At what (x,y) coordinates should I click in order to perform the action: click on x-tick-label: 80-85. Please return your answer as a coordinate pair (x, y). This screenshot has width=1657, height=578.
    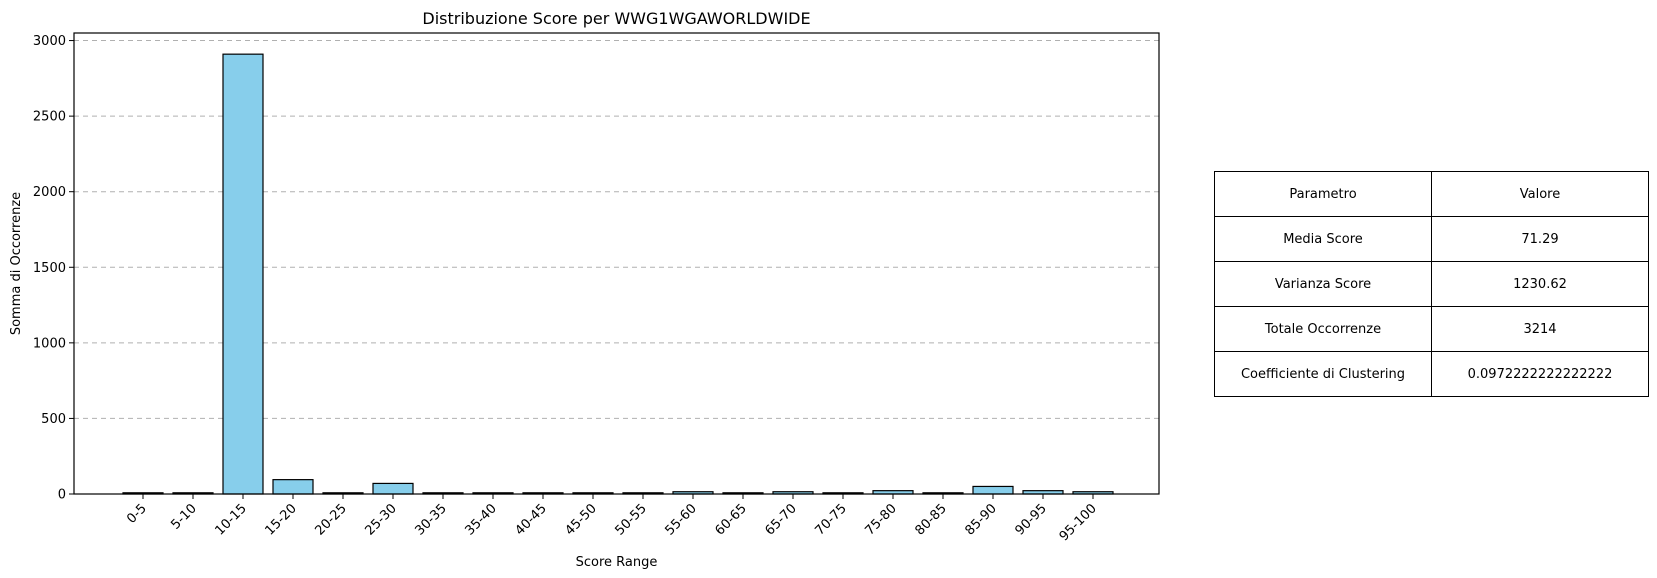
    Looking at the image, I should click on (931, 519).